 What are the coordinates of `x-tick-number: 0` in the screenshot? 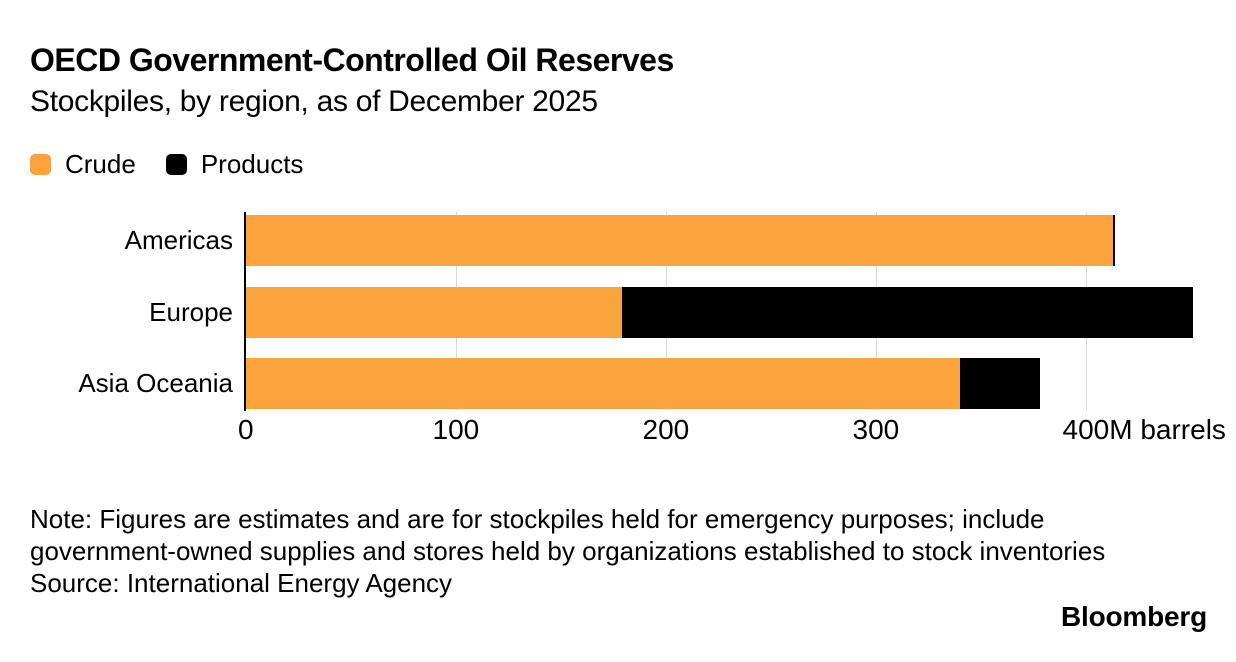 It's located at (246, 429).